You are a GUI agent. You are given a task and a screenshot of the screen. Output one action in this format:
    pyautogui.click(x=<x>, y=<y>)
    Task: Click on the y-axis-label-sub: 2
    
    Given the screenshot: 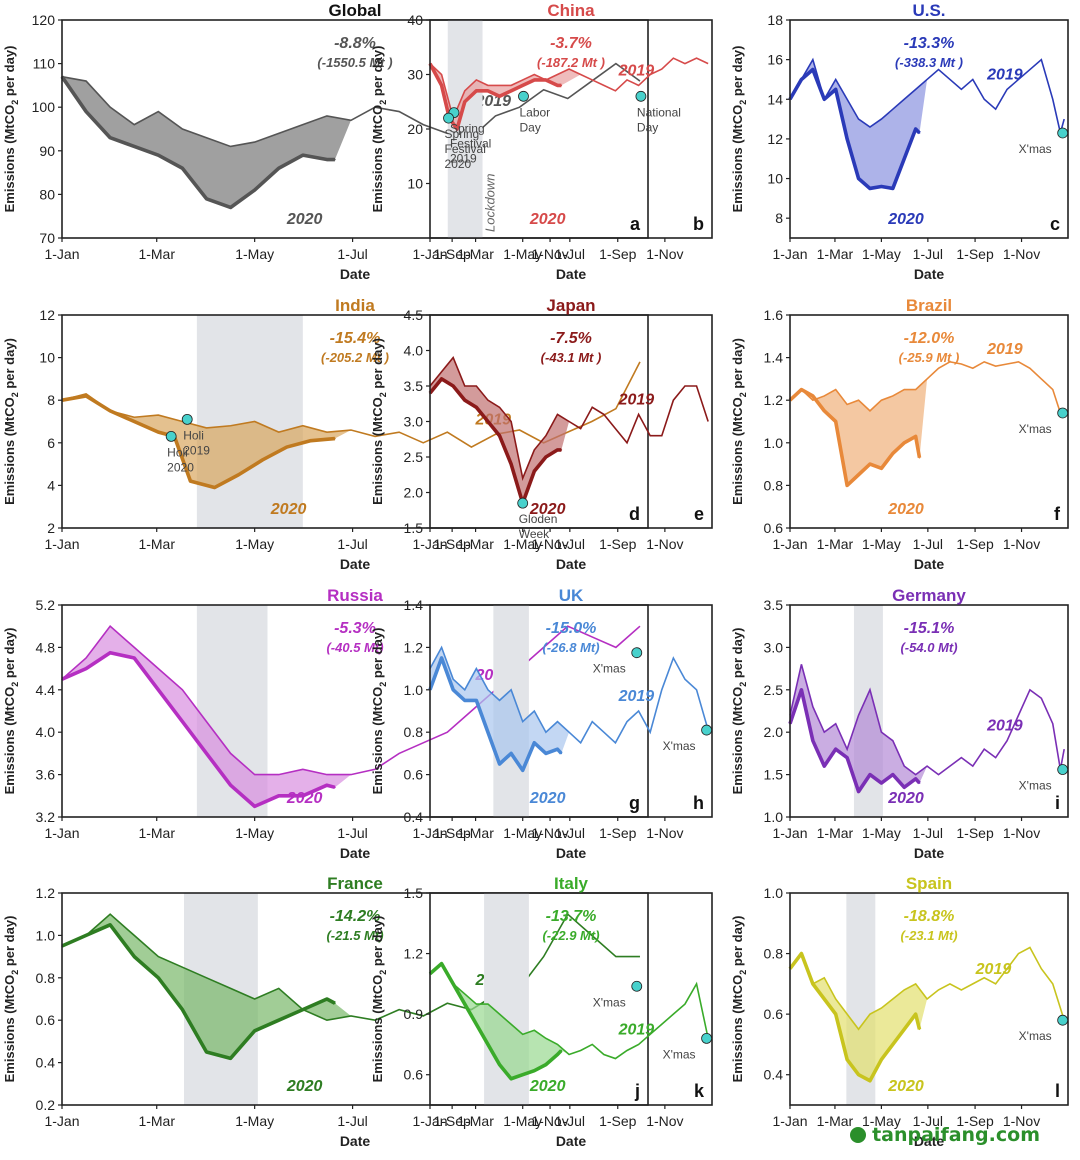 What is the action you would take?
    pyautogui.click(x=15, y=102)
    